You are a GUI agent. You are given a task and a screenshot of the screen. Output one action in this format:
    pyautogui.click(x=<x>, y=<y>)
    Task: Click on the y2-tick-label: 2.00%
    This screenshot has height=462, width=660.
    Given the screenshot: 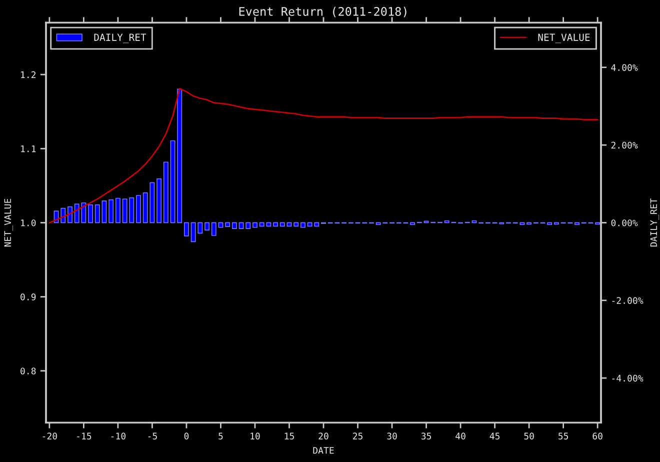 What is the action you would take?
    pyautogui.click(x=624, y=145)
    